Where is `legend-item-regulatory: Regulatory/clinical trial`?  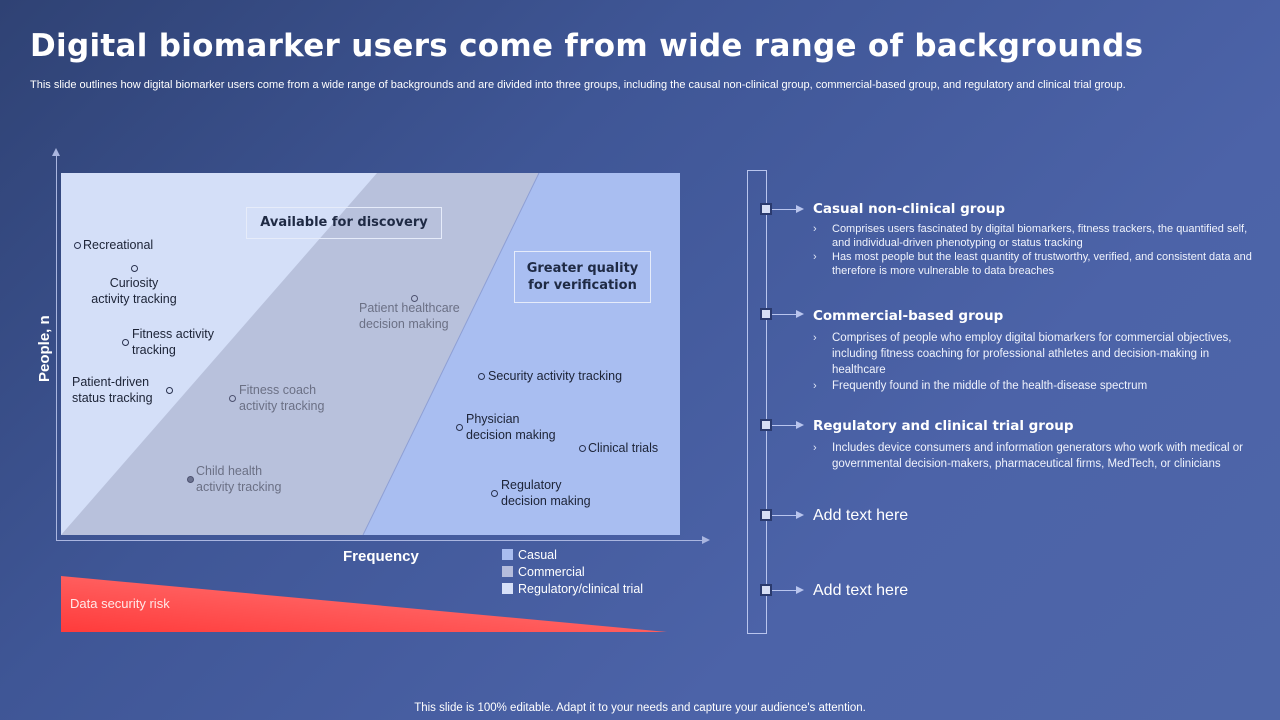
legend-item-regulatory: Regulatory/clinical trial is located at coordinates (572, 588).